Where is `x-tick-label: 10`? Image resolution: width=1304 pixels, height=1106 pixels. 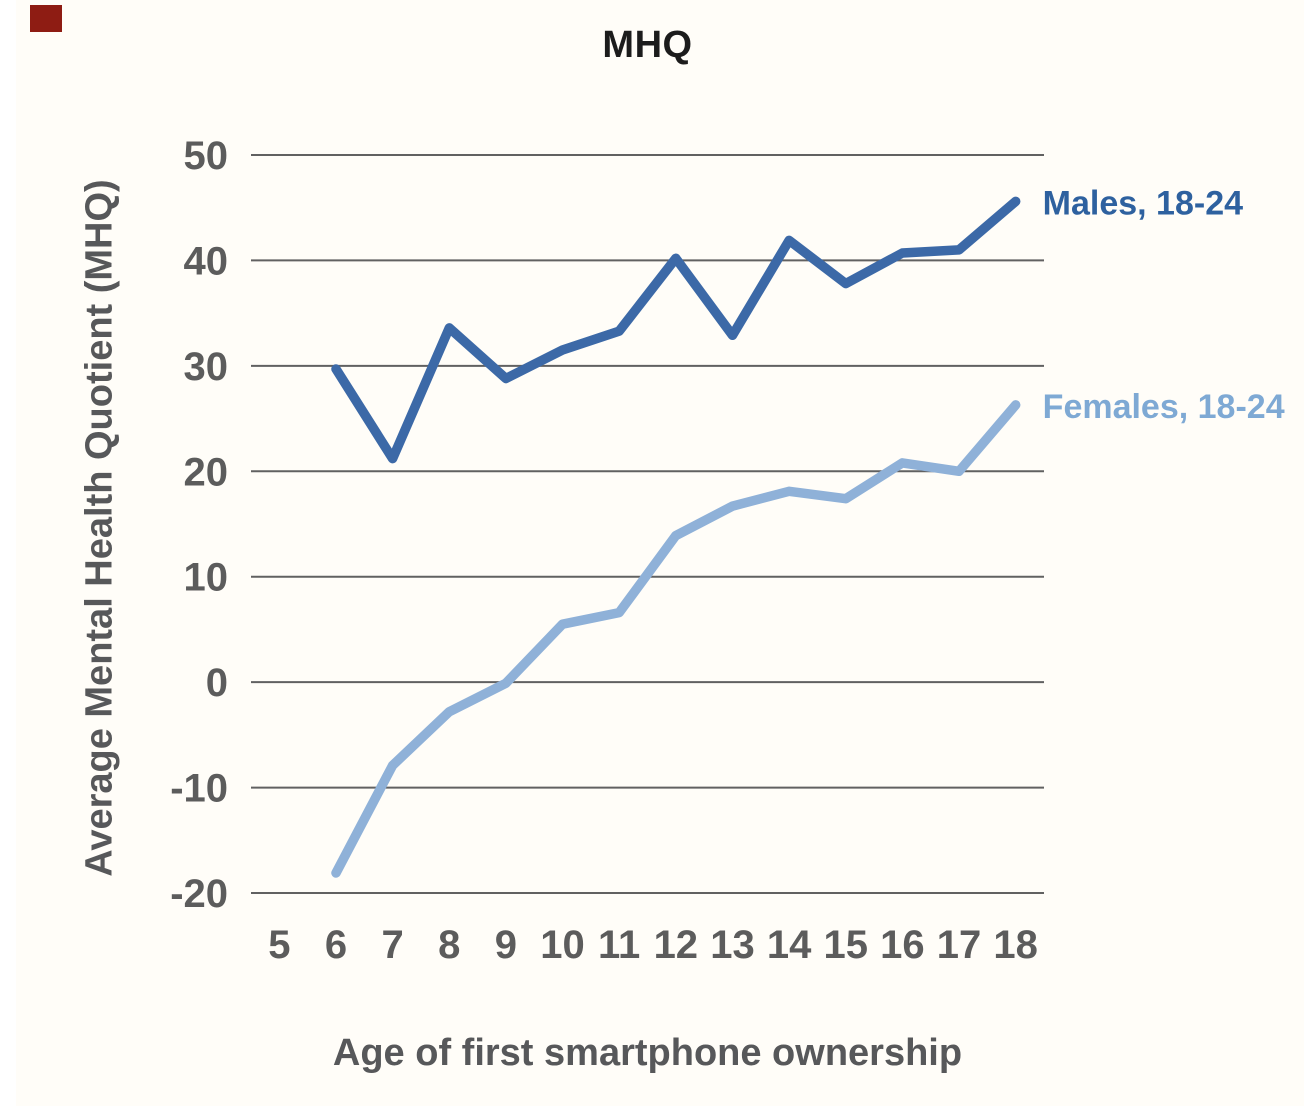 x-tick-label: 10 is located at coordinates (562, 945).